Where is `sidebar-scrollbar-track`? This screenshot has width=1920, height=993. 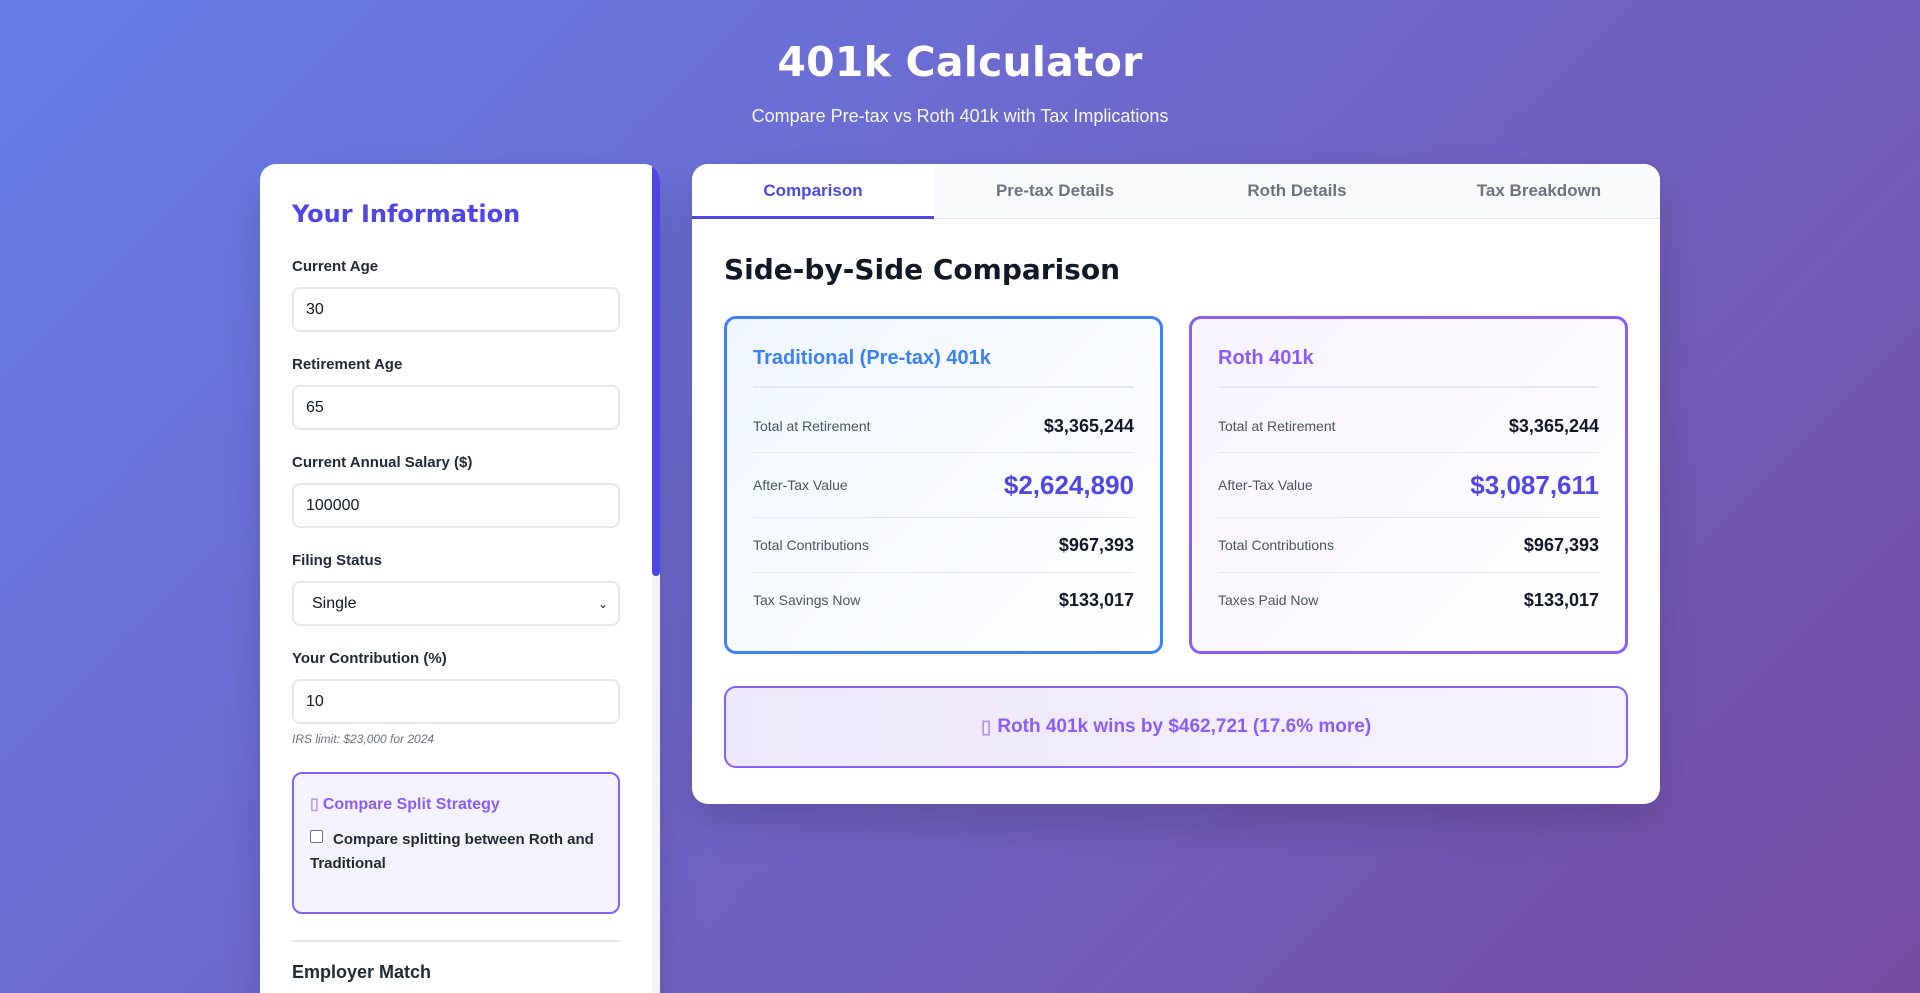
sidebar-scrollbar-track is located at coordinates (656, 578).